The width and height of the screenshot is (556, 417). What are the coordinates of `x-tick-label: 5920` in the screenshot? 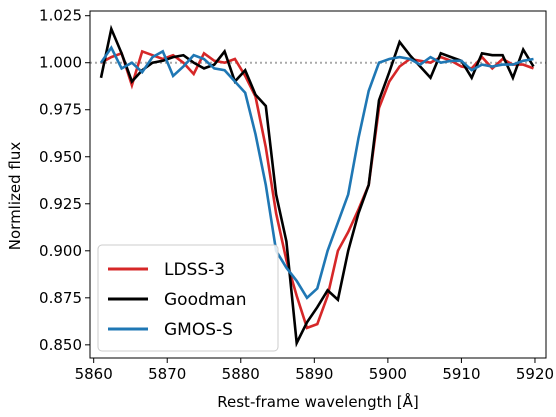 It's located at (535, 374).